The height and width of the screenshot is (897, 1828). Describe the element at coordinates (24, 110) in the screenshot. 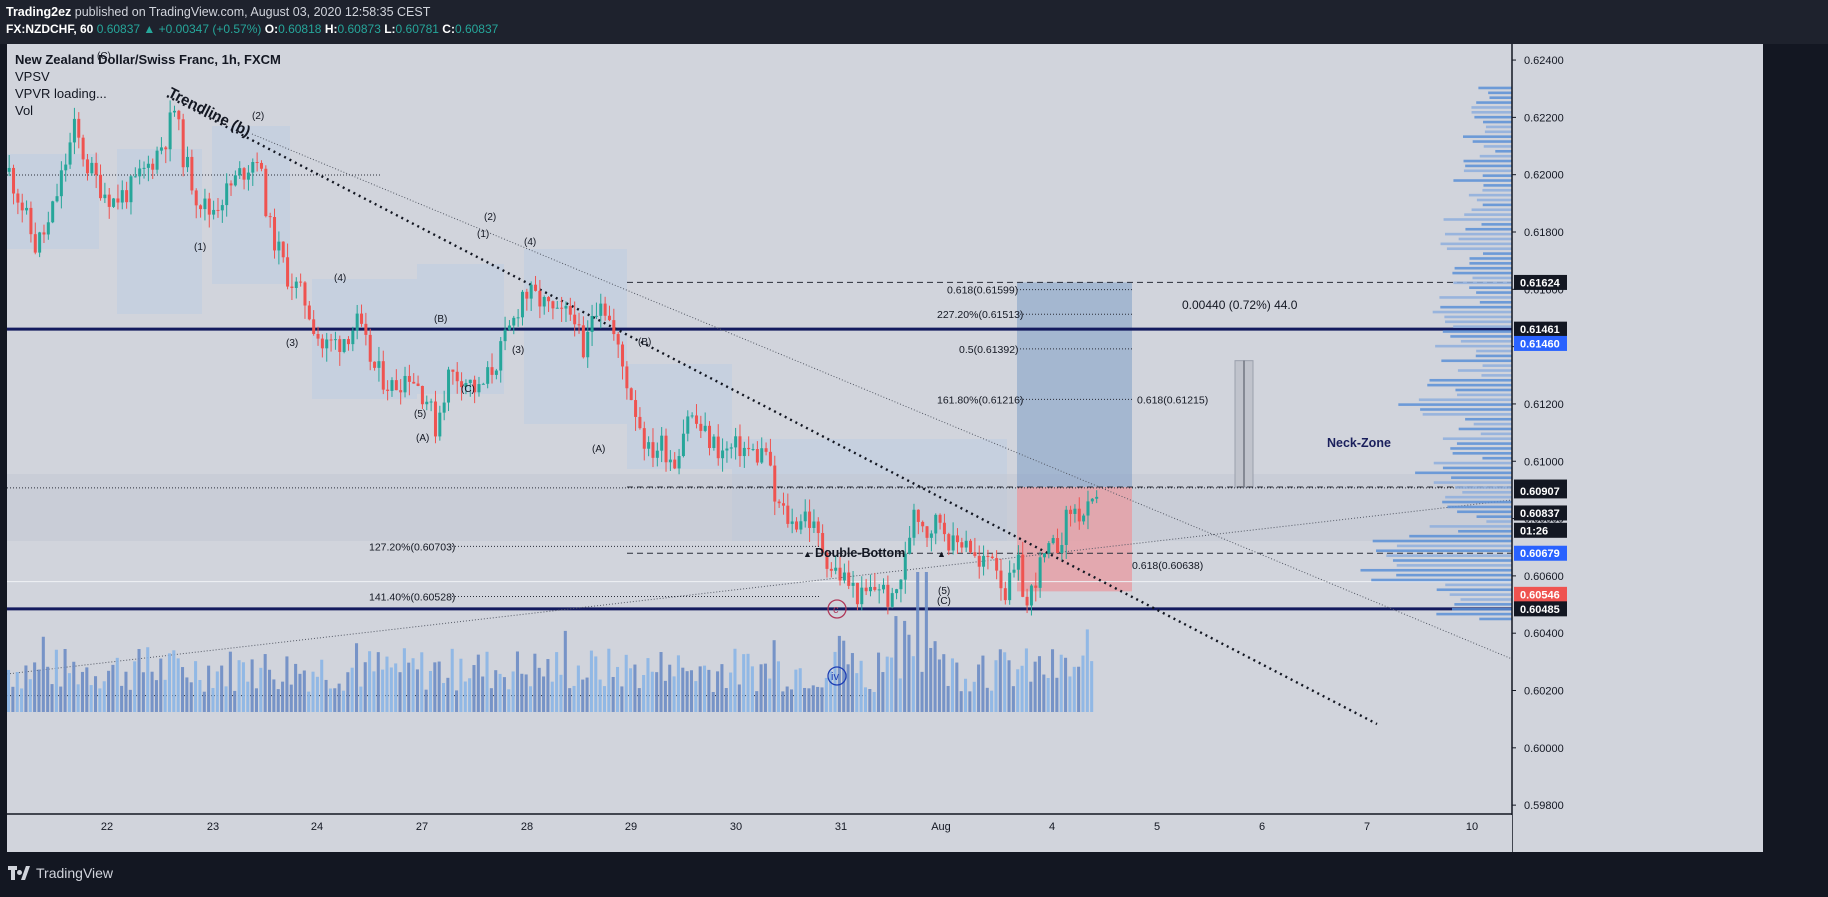

I see `legend-indicator-vol: Vol` at that location.